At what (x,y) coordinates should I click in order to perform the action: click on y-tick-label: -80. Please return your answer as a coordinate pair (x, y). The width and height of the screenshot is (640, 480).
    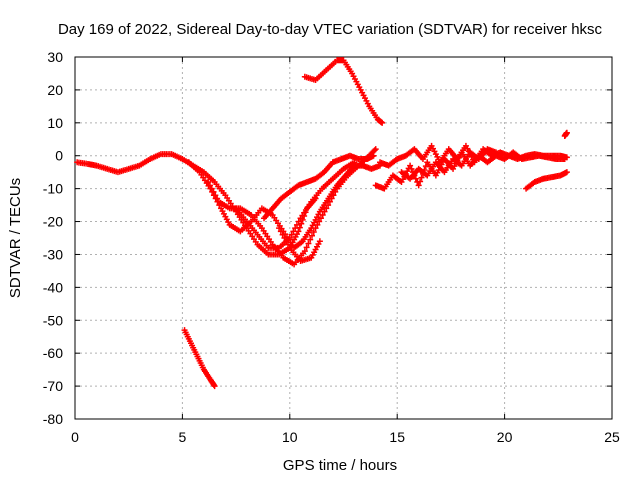
    Looking at the image, I should click on (53, 419).